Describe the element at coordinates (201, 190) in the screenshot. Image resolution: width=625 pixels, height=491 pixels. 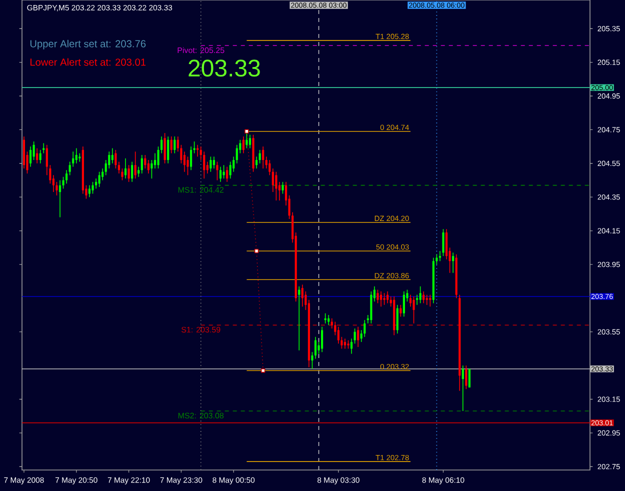
I see `series-label: MS1: 204.42` at that location.